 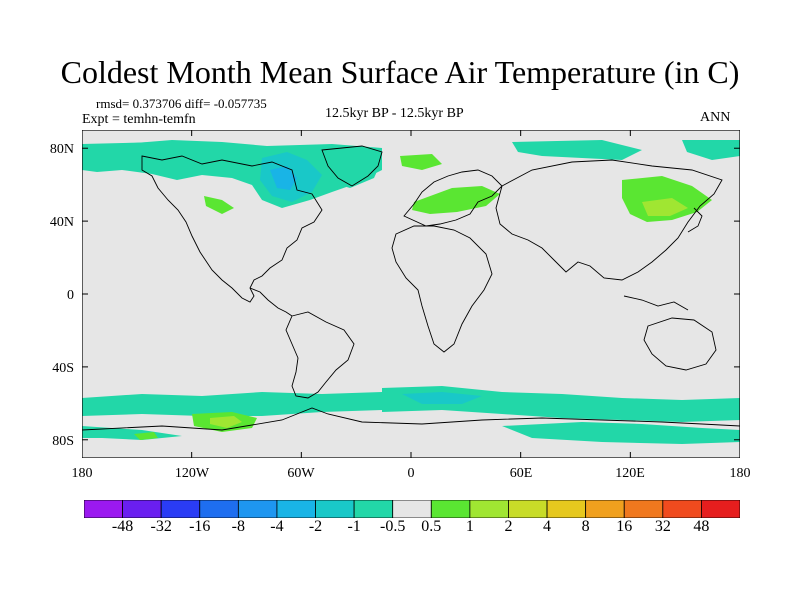 What do you see at coordinates (411, 473) in the screenshot?
I see `x-tick-0: 0` at bounding box center [411, 473].